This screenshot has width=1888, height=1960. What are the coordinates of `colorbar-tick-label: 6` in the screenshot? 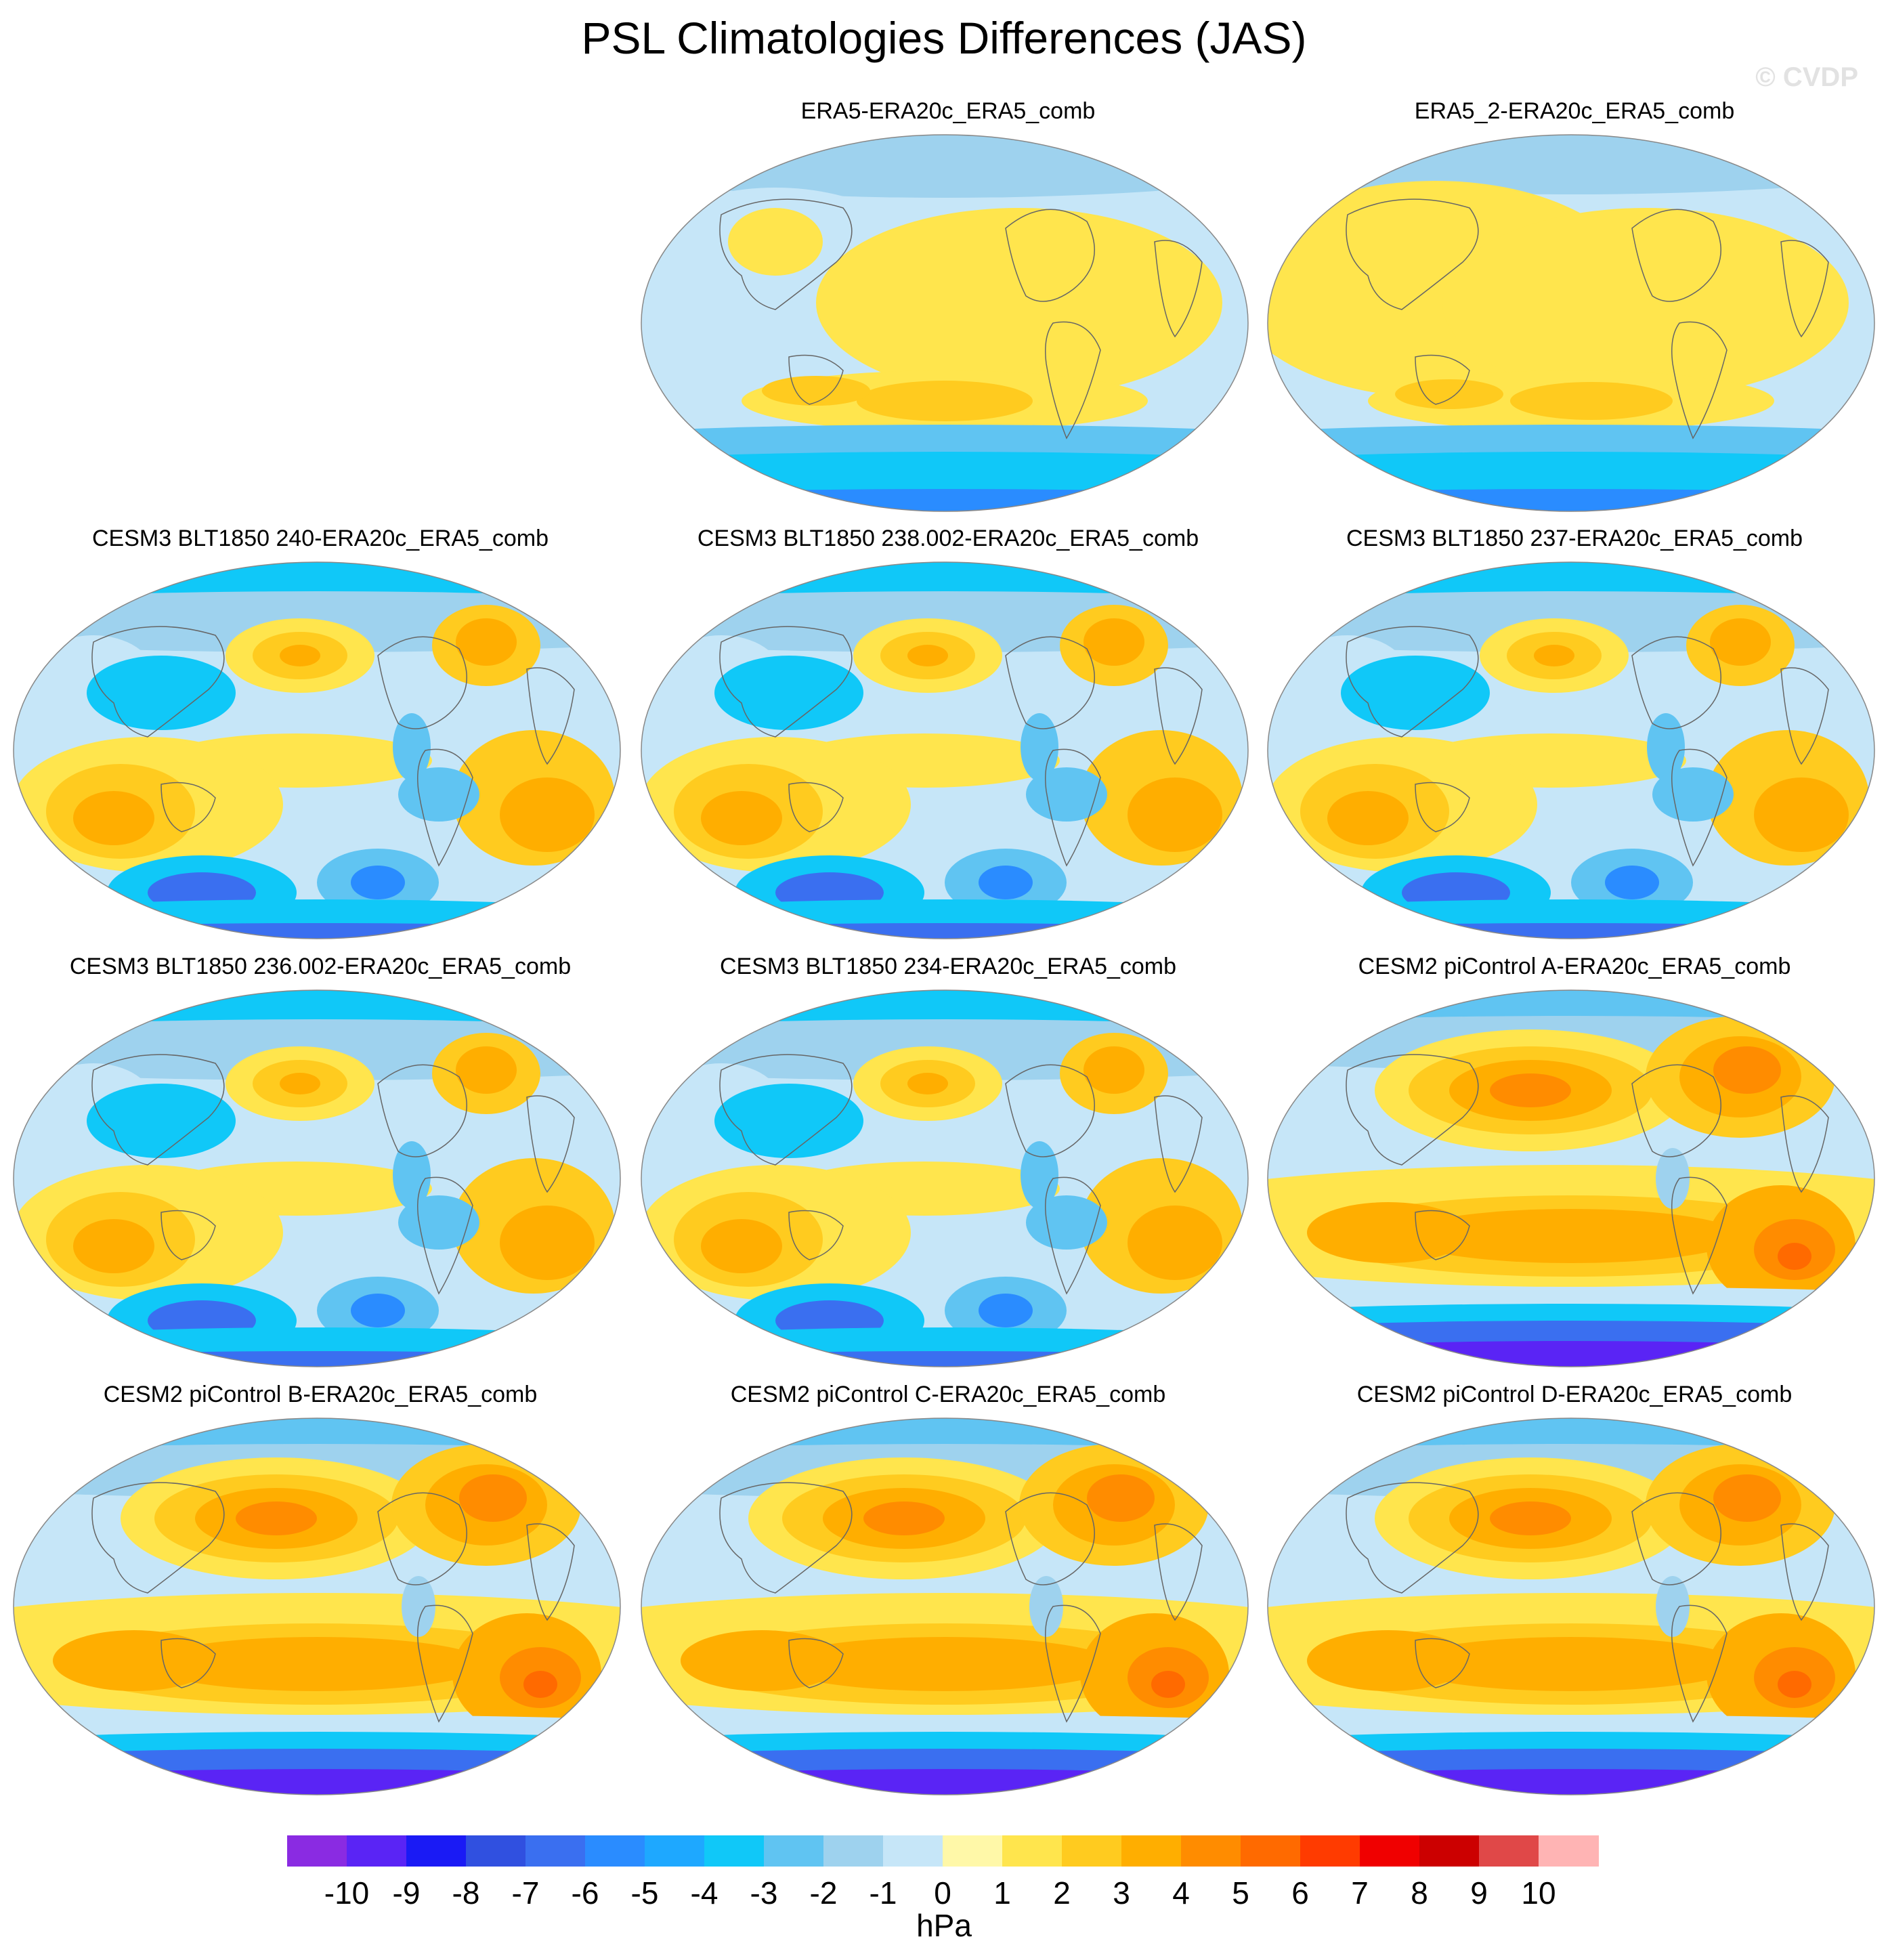 It's located at (1300, 1893).